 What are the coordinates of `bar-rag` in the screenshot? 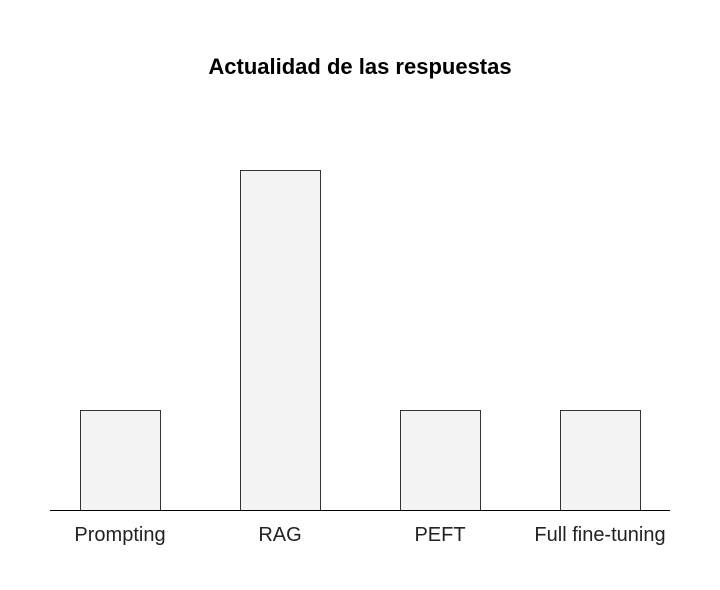 It's located at (280, 340).